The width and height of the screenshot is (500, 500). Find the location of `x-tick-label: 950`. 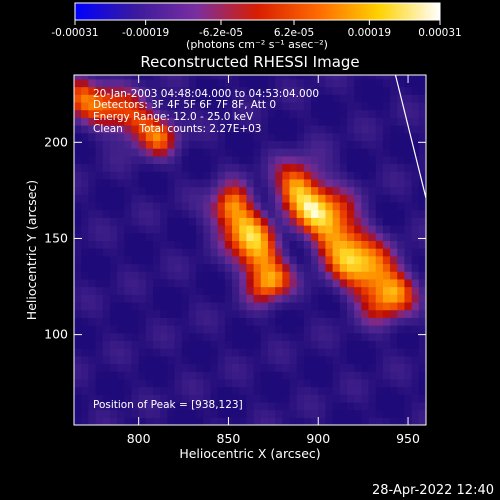

x-tick-label: 950 is located at coordinates (408, 438).